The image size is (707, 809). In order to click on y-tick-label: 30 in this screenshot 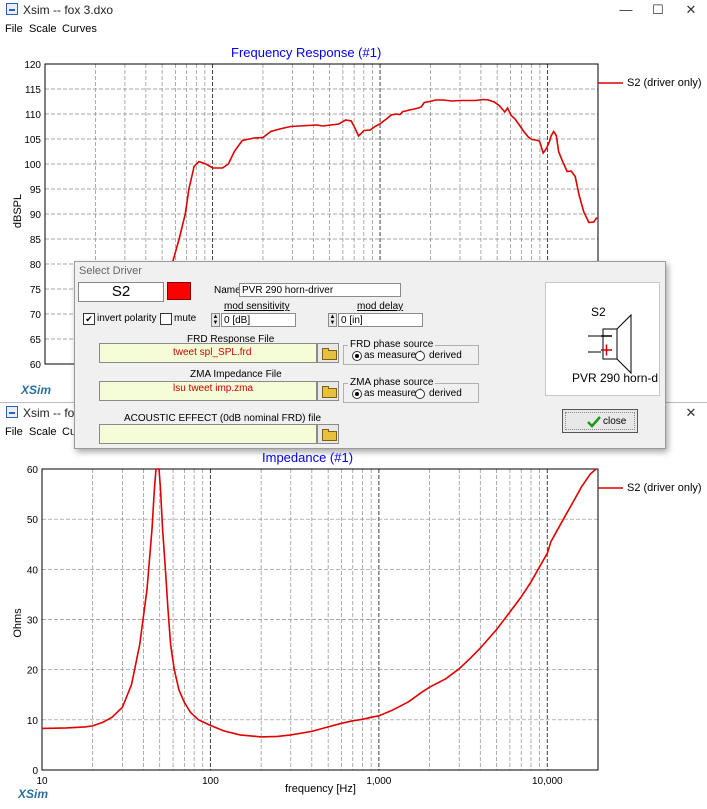, I will do `click(33, 621)`.